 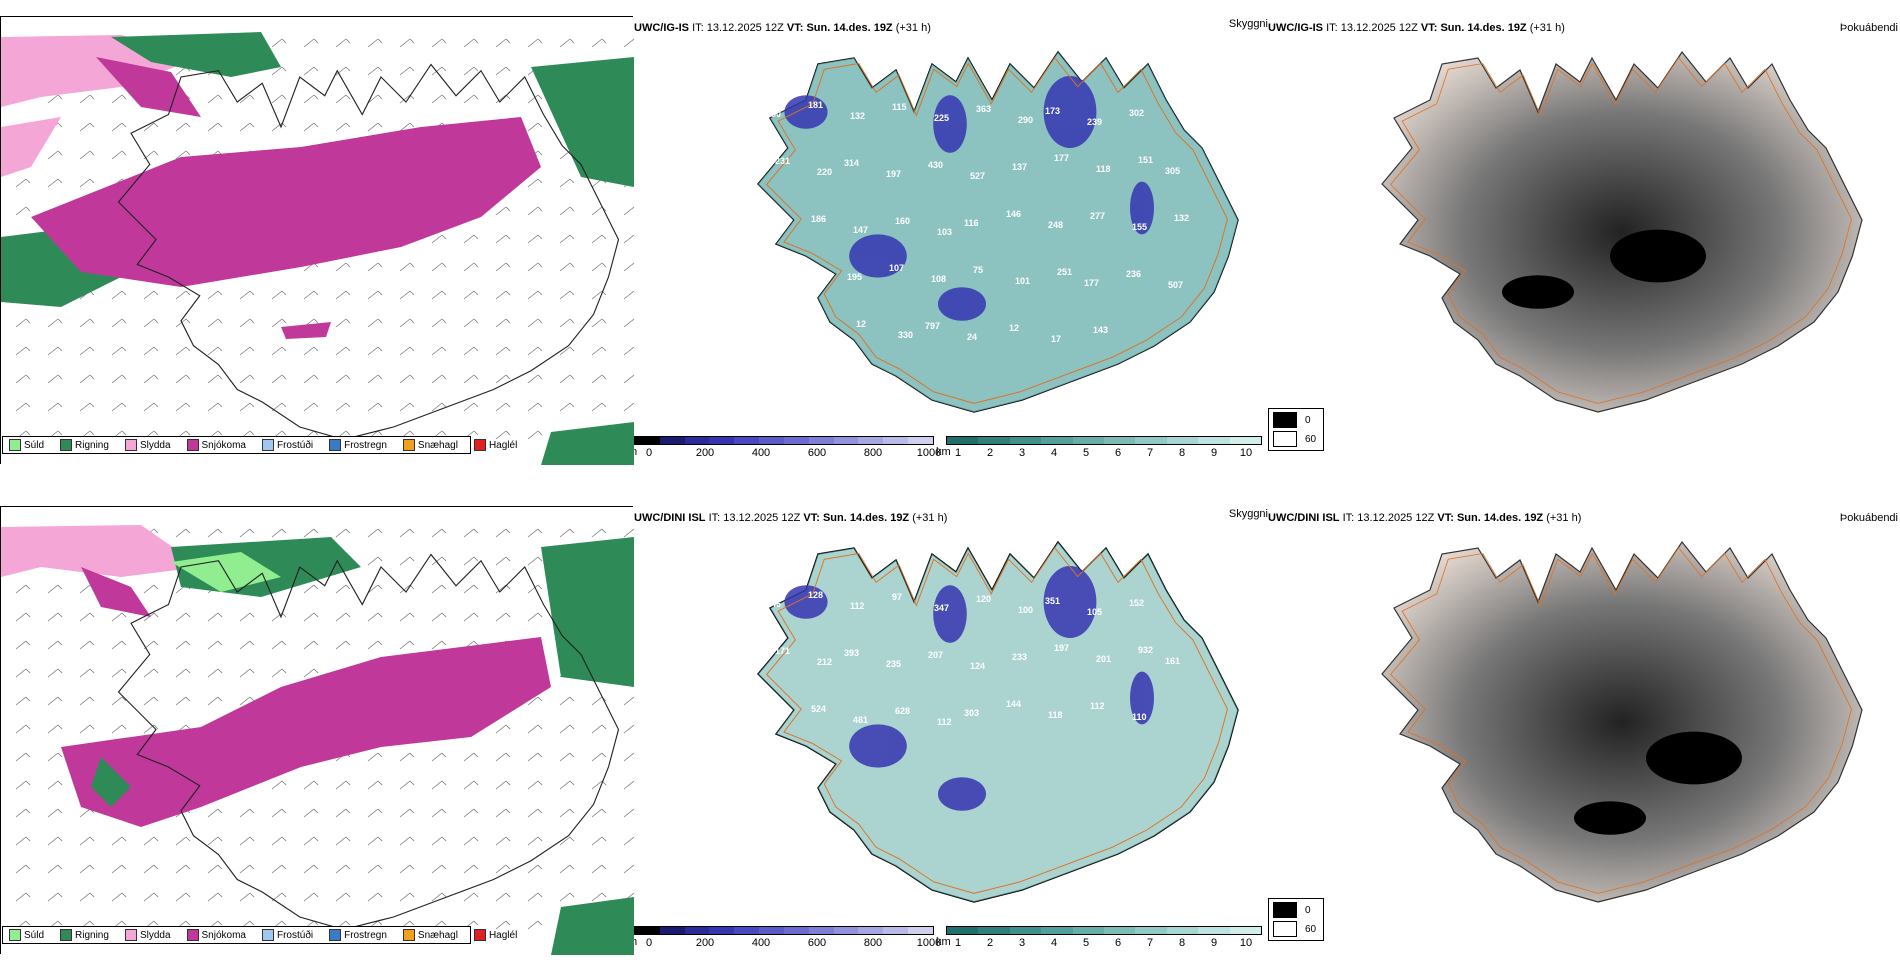 What do you see at coordinates (1178, 104) in the screenshot?
I see `cloud-base-value: 352` at bounding box center [1178, 104].